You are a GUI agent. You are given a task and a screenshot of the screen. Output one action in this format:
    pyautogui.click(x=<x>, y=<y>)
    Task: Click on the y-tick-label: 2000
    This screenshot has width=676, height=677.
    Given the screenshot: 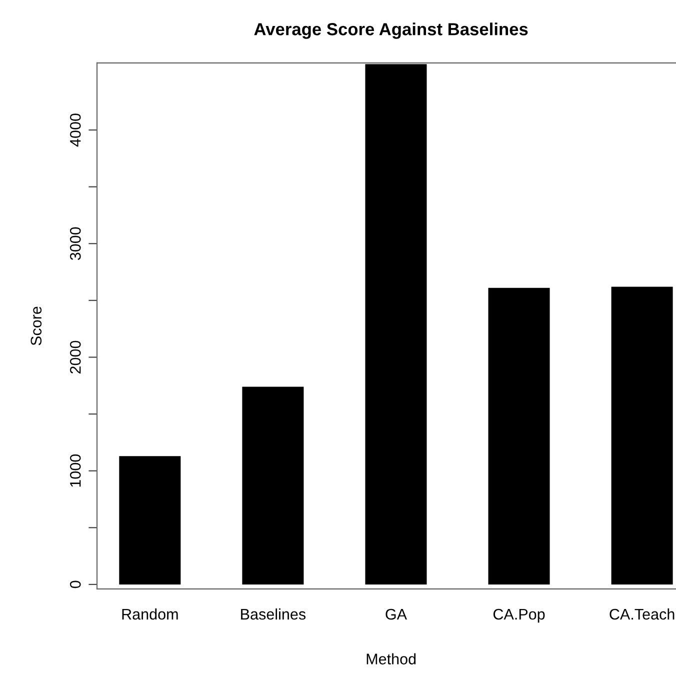 What is the action you would take?
    pyautogui.click(x=75, y=357)
    